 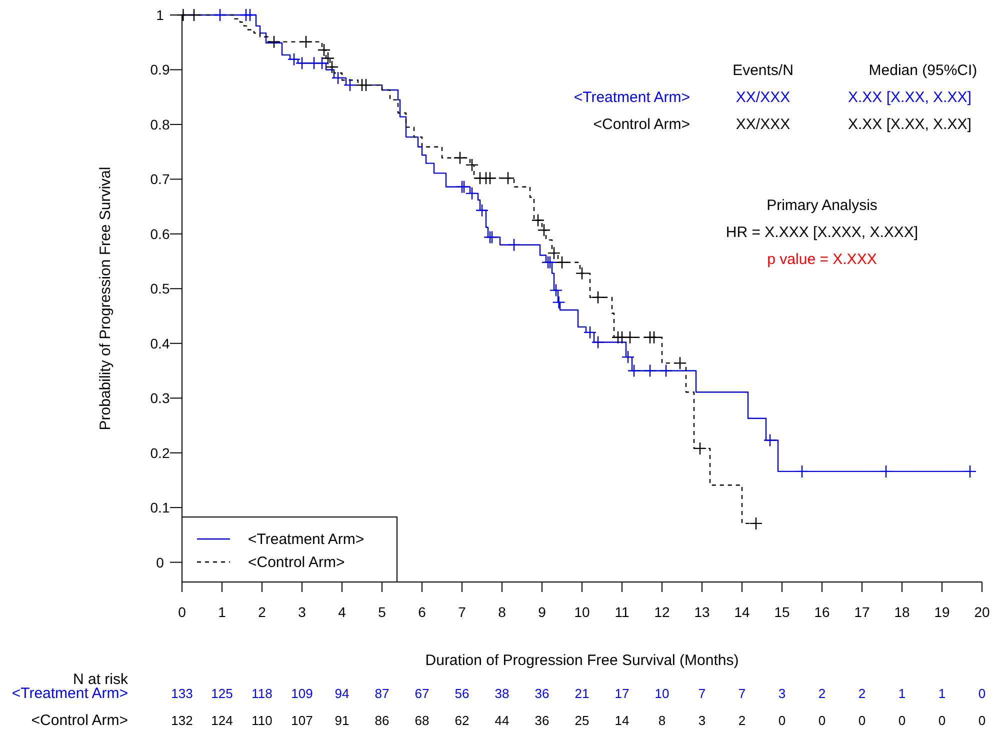 I want to click on x-tick-label: 6, so click(x=422, y=612).